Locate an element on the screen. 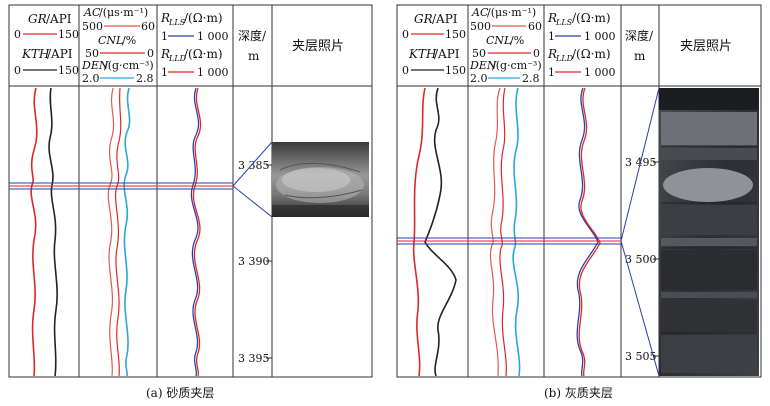  b-rlls-curve is located at coordinates (587, 232).